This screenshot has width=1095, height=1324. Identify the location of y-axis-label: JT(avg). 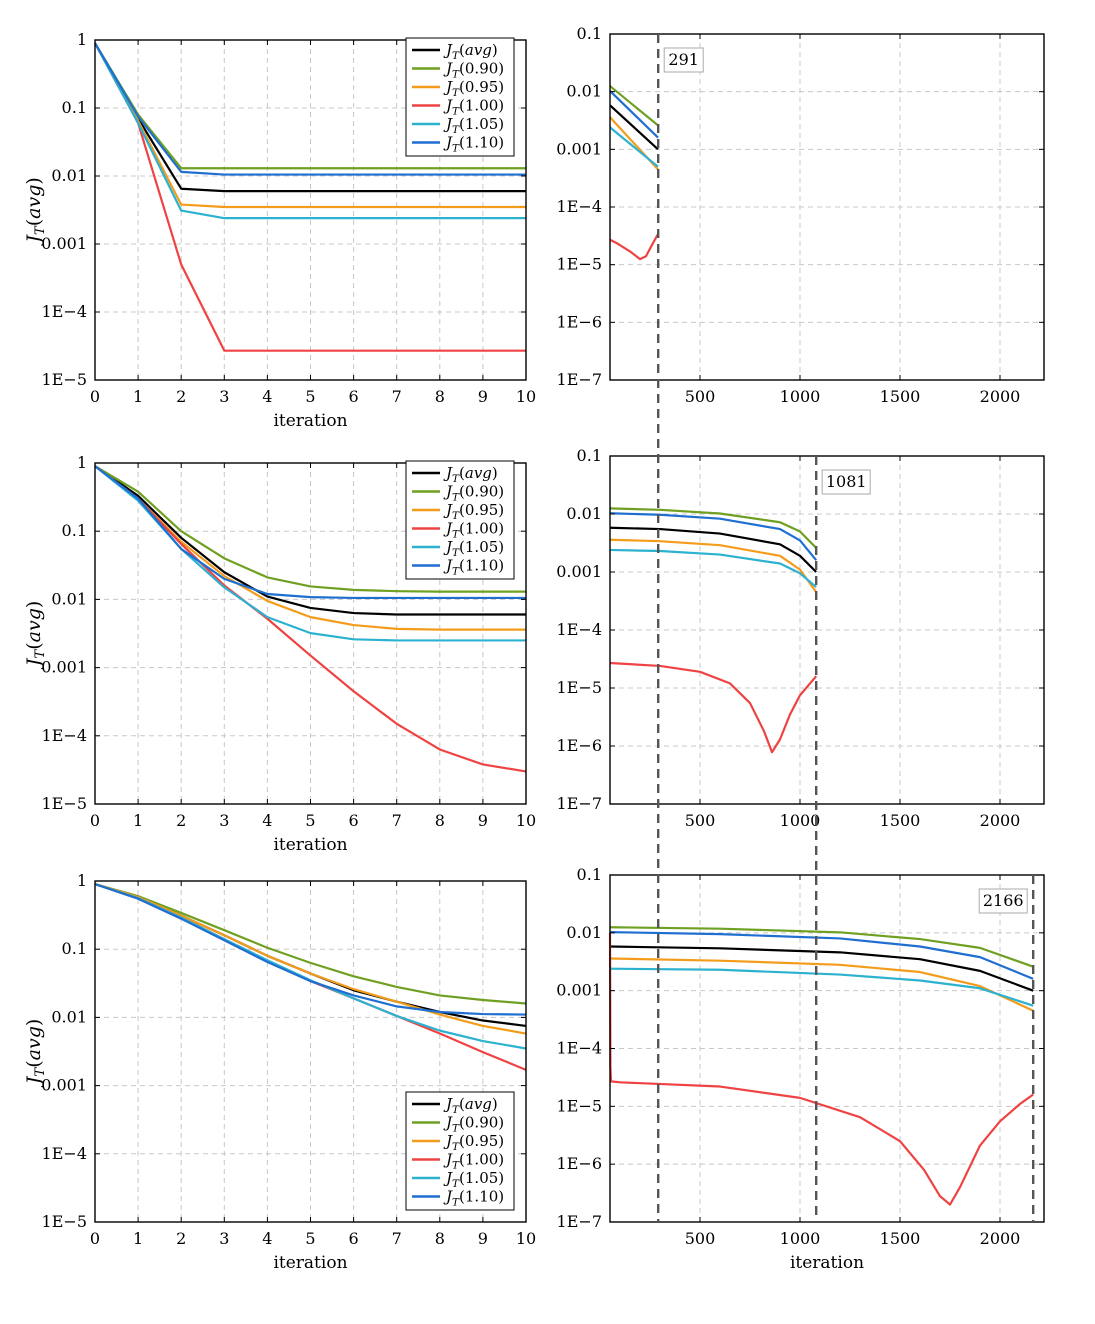
(35, 212).